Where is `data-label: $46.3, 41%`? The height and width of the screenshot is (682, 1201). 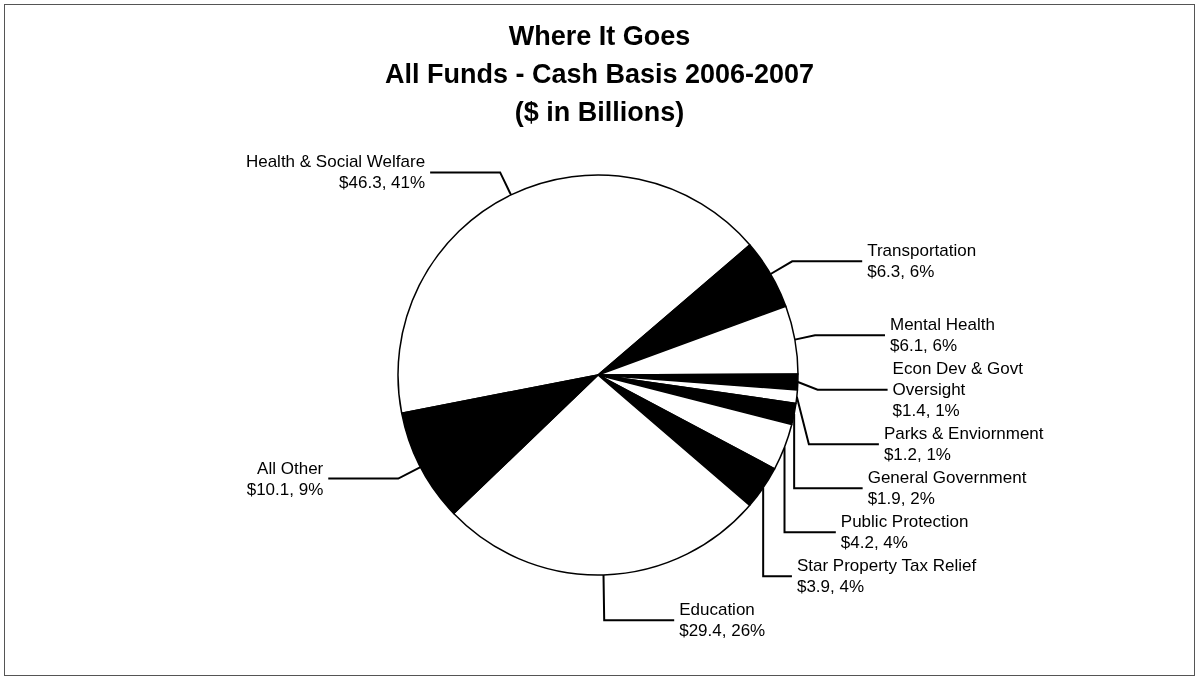 data-label: $46.3, 41% is located at coordinates (382, 183).